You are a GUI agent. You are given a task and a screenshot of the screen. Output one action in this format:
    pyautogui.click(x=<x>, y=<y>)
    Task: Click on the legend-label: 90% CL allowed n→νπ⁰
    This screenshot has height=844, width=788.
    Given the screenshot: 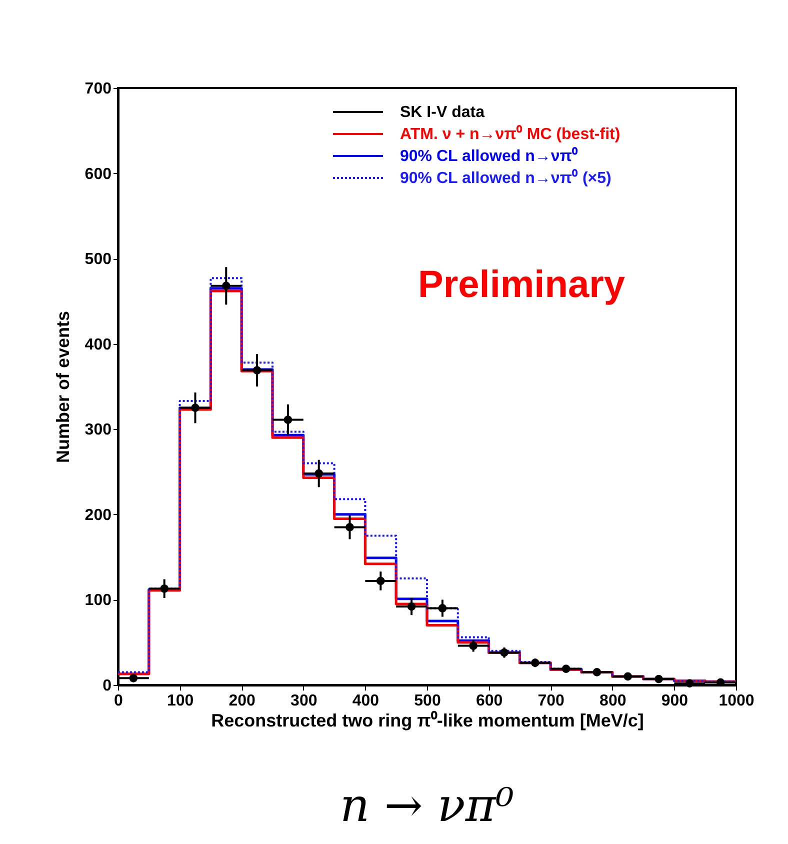 What is the action you would take?
    pyautogui.click(x=489, y=156)
    